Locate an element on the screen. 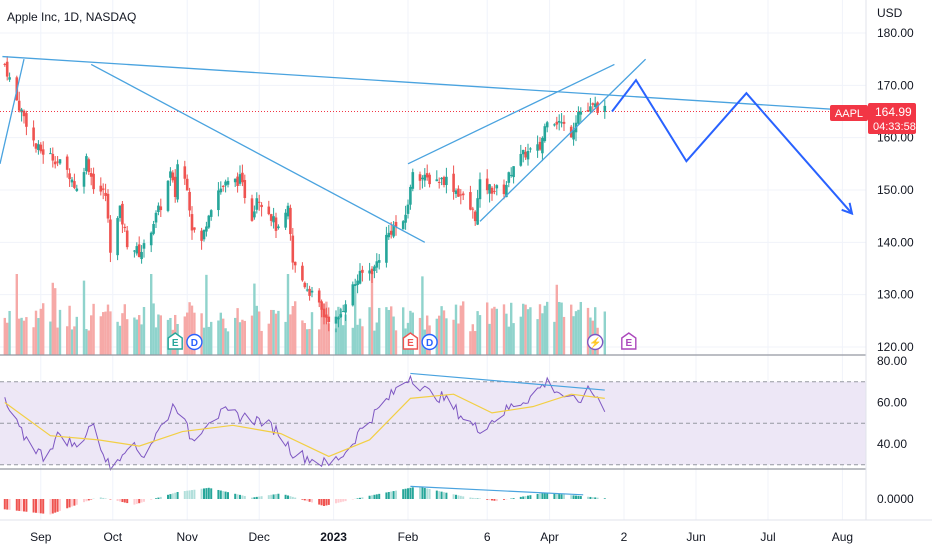 The width and height of the screenshot is (932, 550). event-marker-news: ⚡ is located at coordinates (595, 342).